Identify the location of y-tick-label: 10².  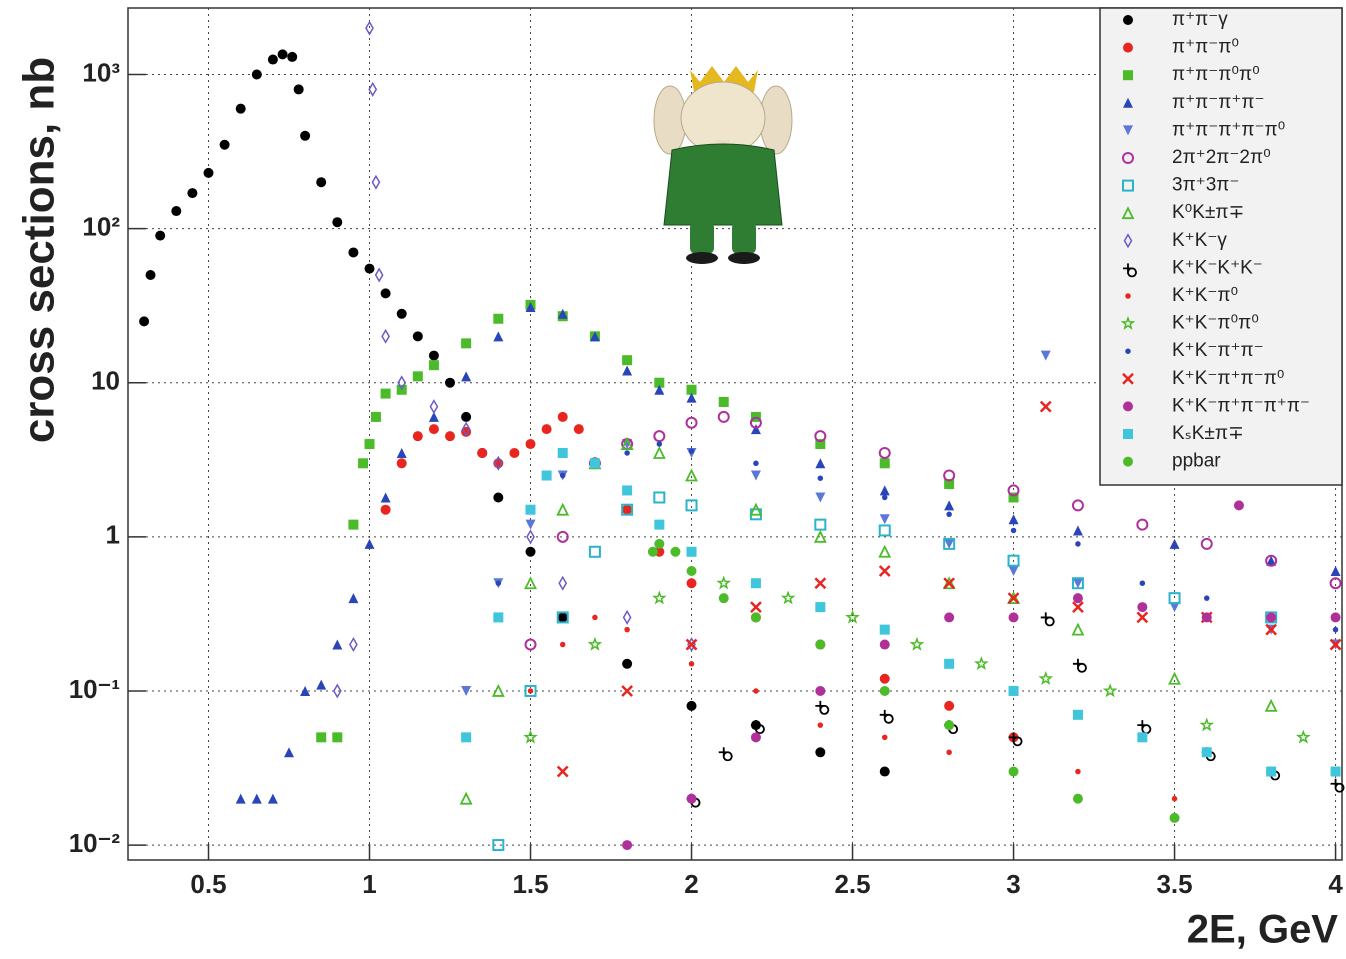
(101, 226).